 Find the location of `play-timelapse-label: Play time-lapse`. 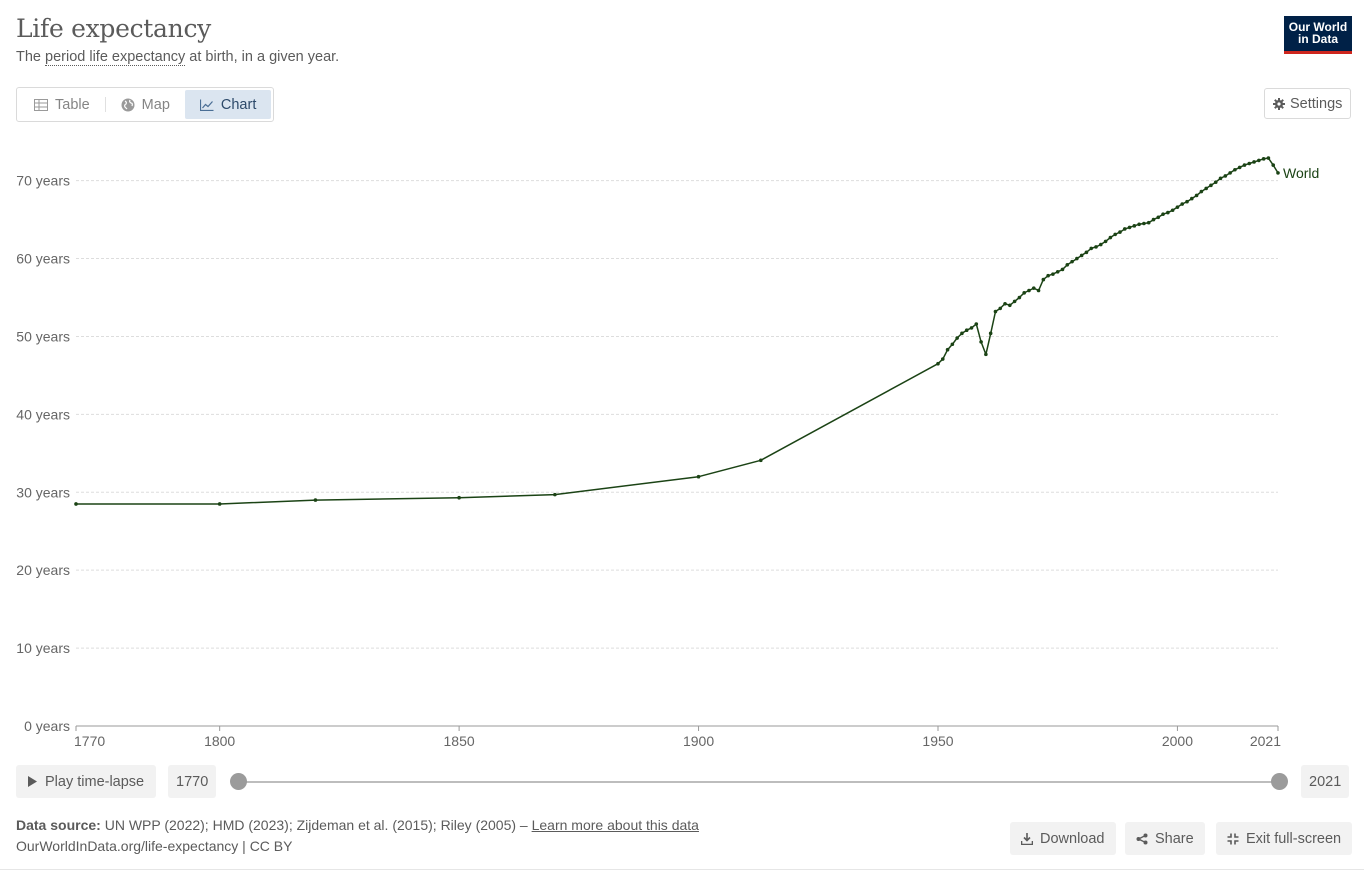

play-timelapse-label: Play time-lapse is located at coordinates (95, 781).